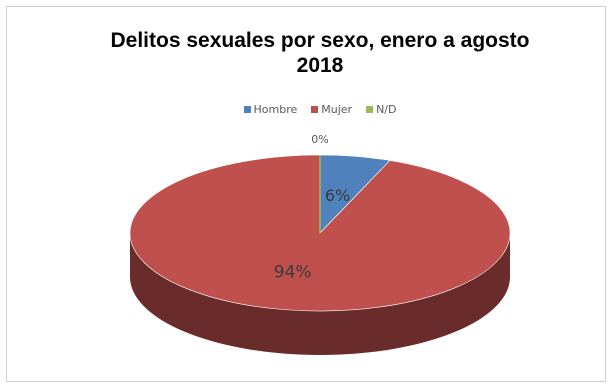 This screenshot has height=388, width=613. Describe the element at coordinates (337, 195) in the screenshot. I see `data-label-hombre: 6%` at that location.